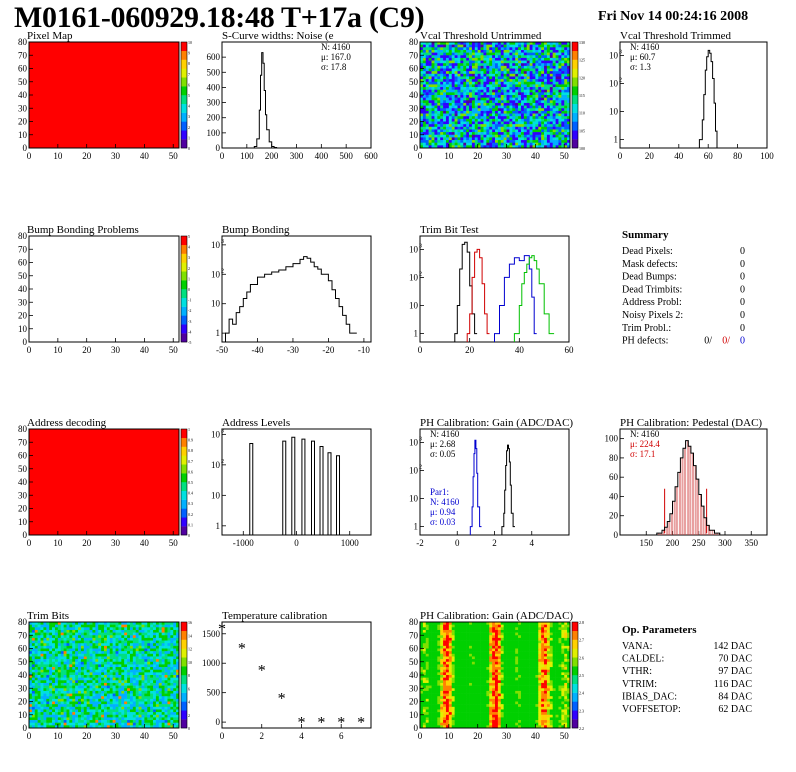 This screenshot has height=772, width=796. I want to click on x-tick-label: 0, so click(29, 543).